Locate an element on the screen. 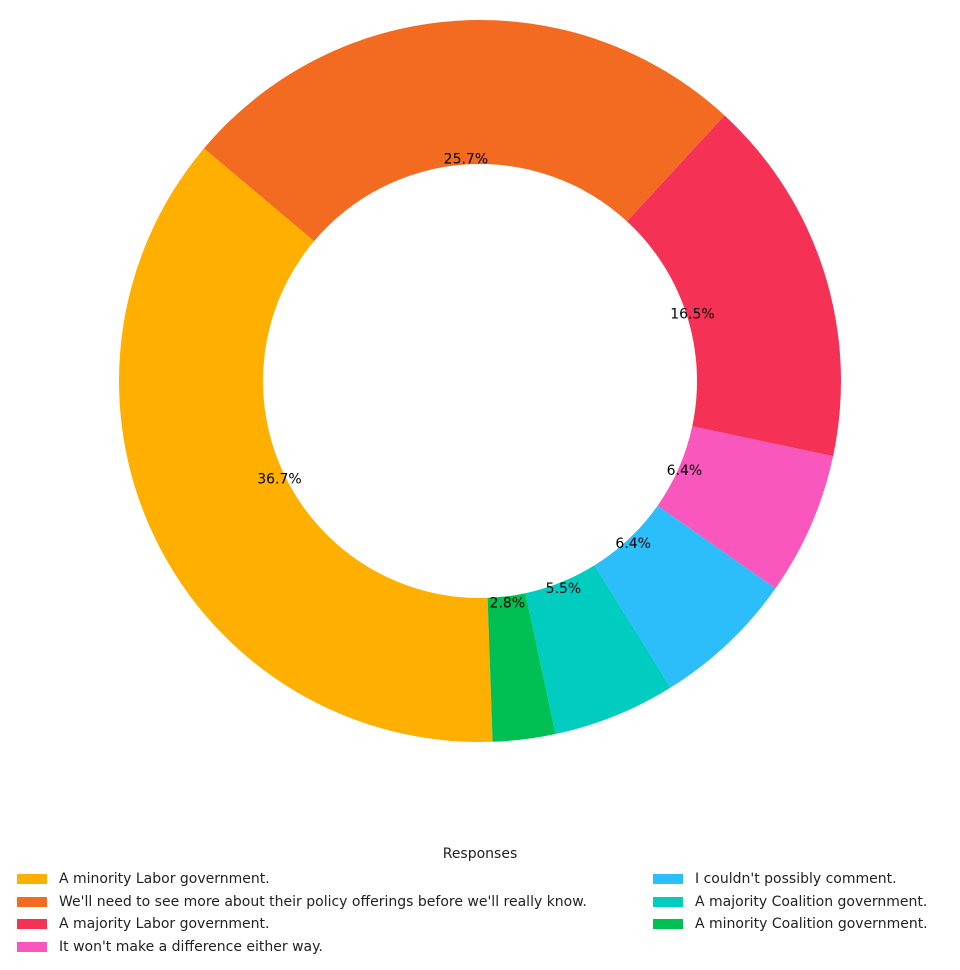 The image size is (960, 970). legend-title: Responses is located at coordinates (480, 854).